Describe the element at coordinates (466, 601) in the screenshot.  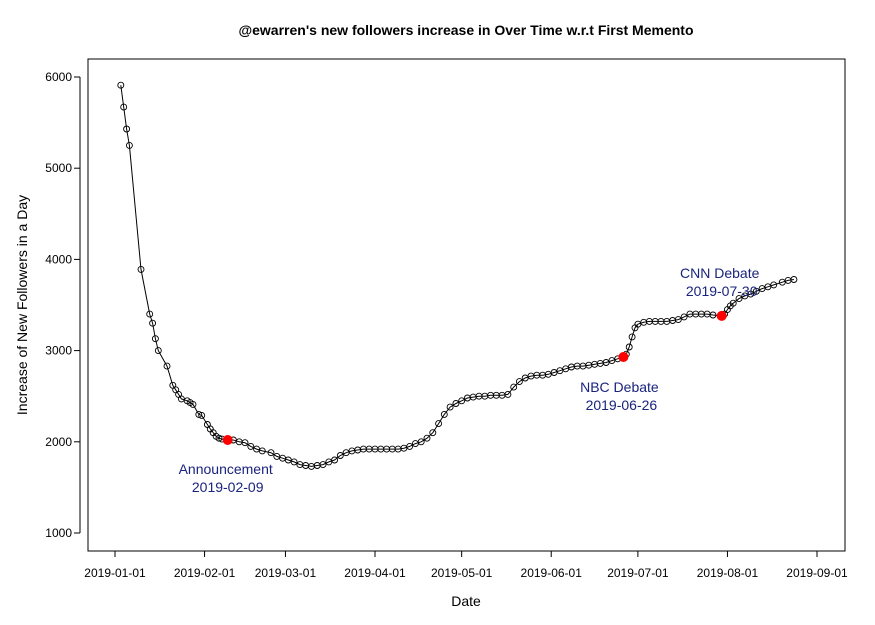
I see `x-axis-label: Date` at that location.